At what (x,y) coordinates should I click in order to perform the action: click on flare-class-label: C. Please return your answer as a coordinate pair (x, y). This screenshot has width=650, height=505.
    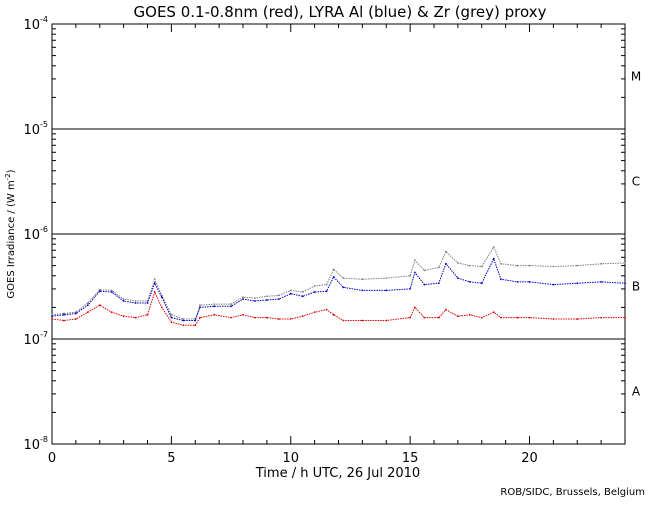
    Looking at the image, I should click on (636, 182).